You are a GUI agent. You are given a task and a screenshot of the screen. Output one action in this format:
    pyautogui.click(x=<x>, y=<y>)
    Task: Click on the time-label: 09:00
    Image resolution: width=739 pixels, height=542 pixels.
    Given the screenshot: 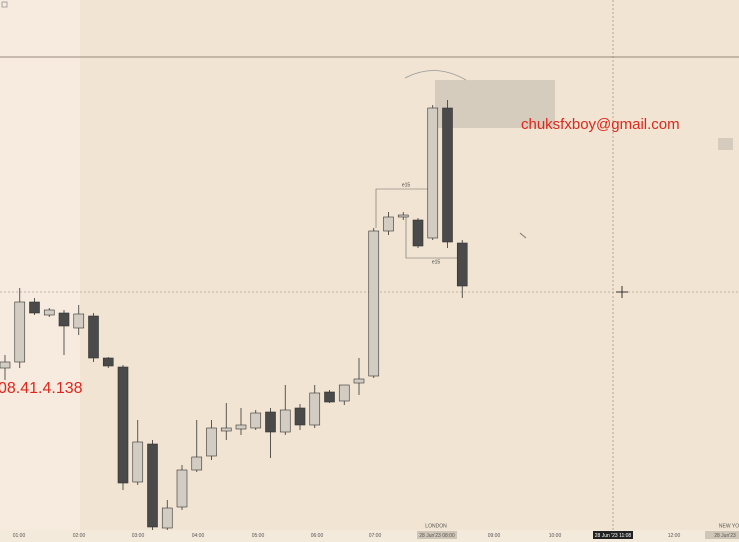 What is the action you would take?
    pyautogui.click(x=494, y=536)
    